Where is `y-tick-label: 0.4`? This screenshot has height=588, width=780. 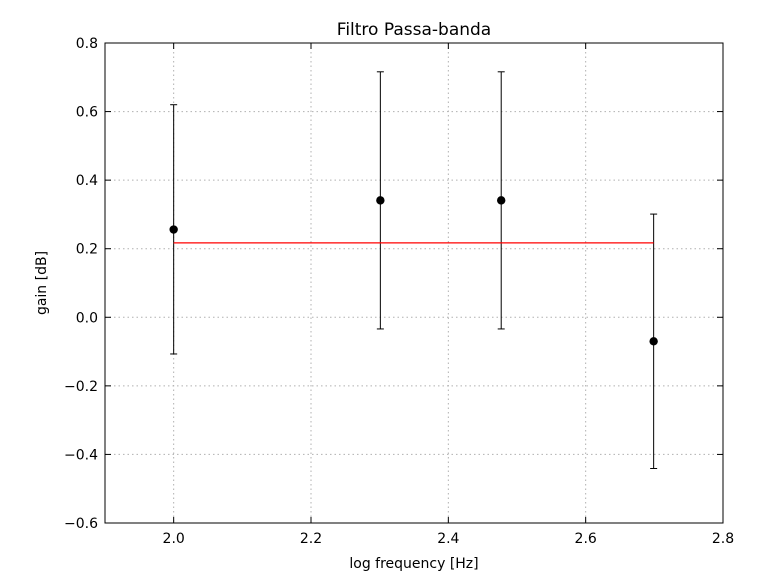 y-tick-label: 0.4 is located at coordinates (87, 181).